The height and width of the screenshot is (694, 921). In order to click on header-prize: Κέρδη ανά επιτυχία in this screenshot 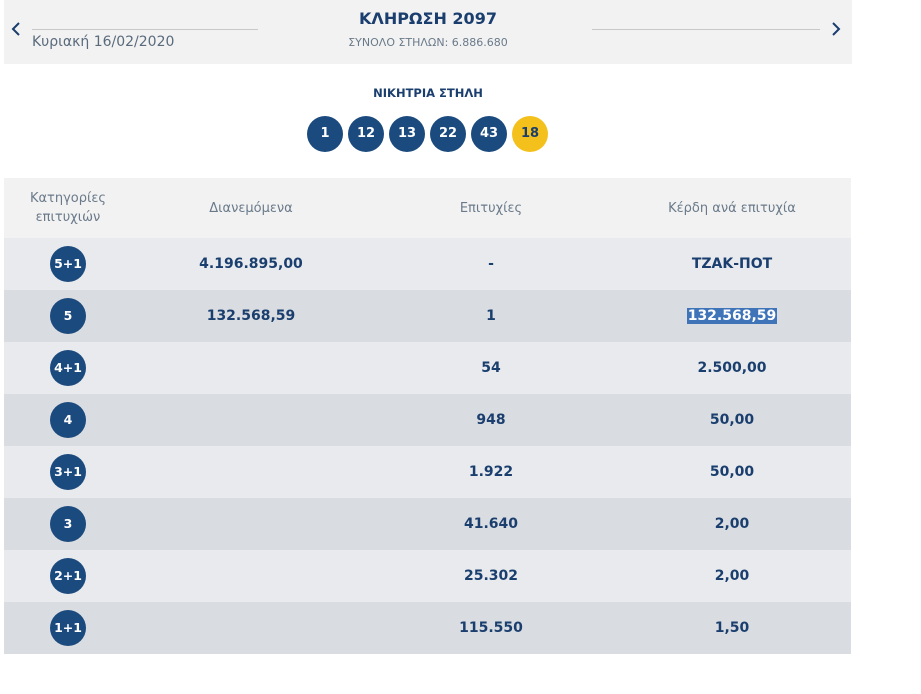, I will do `click(732, 208)`.